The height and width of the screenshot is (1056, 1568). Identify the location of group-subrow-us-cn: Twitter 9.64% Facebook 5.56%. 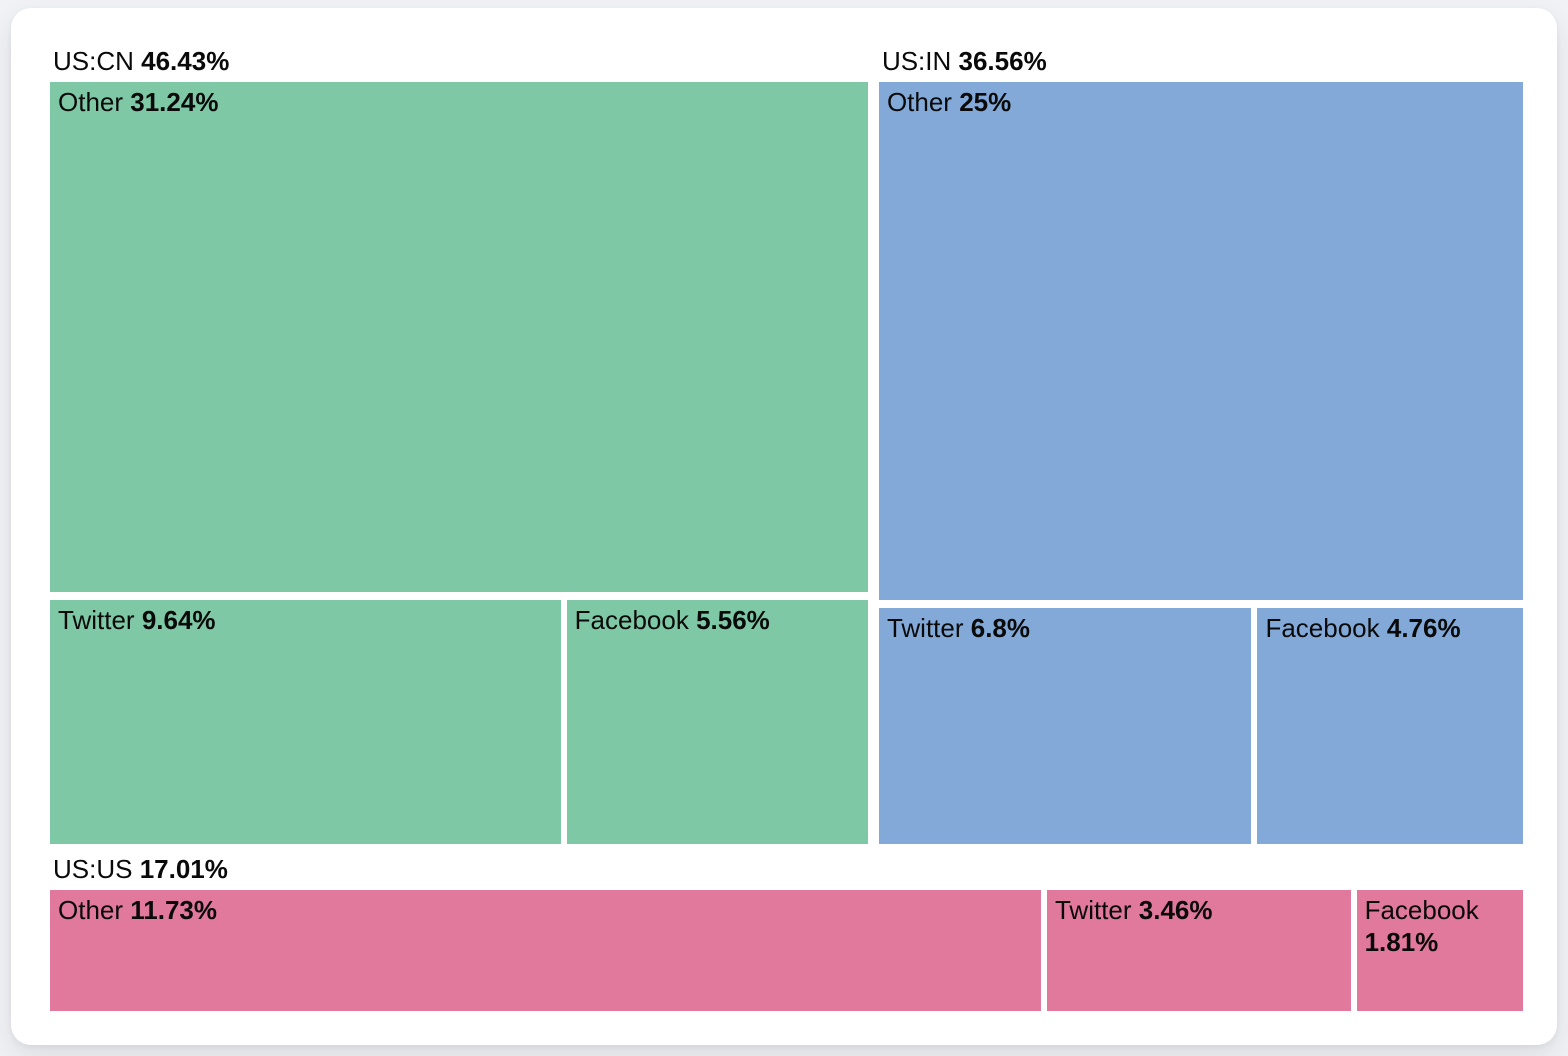
(459, 721).